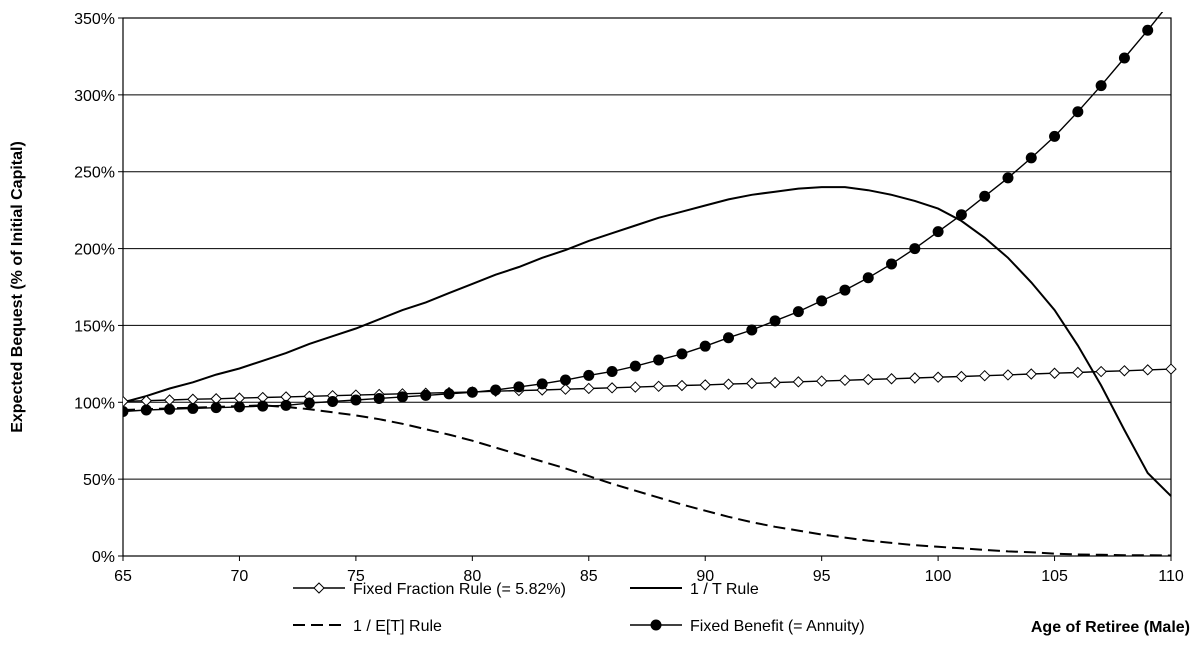 The height and width of the screenshot is (671, 1199). Describe the element at coordinates (94, 96) in the screenshot. I see `y-tick-label: 300%` at that location.